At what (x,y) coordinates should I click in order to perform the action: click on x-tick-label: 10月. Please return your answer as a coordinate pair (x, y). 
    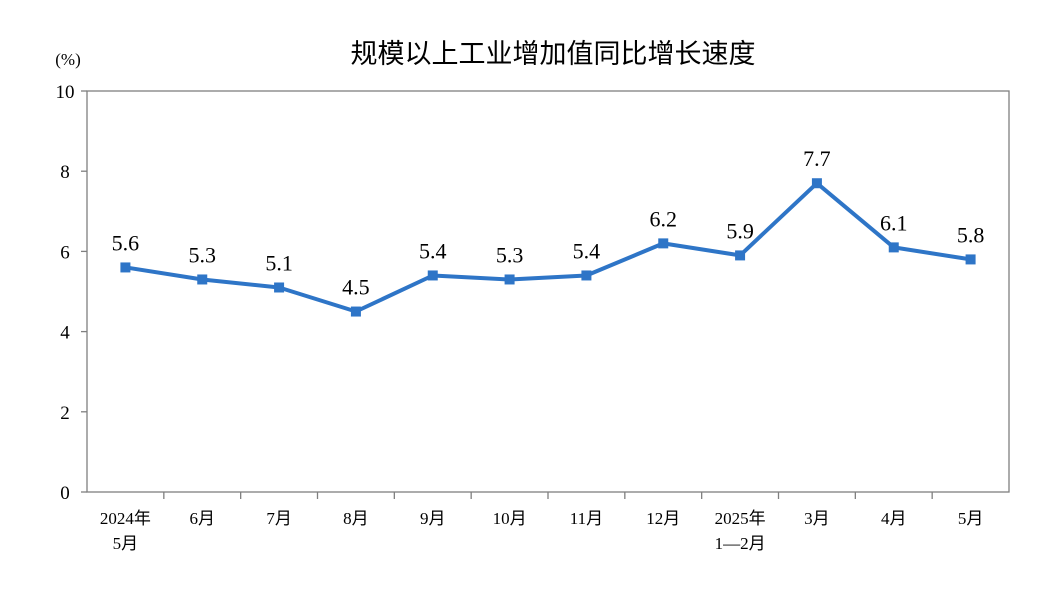
    Looking at the image, I should click on (510, 518).